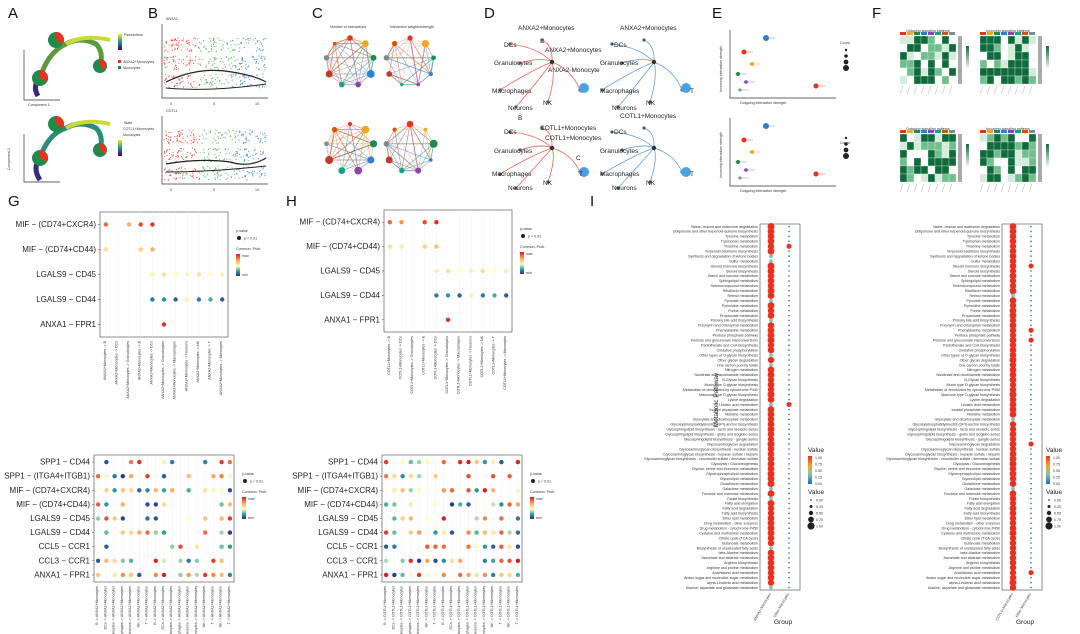 Image resolution: width=1080 pixels, height=634 pixels. What do you see at coordinates (120, 148) in the screenshot?
I see `state-colorbar` at bounding box center [120, 148].